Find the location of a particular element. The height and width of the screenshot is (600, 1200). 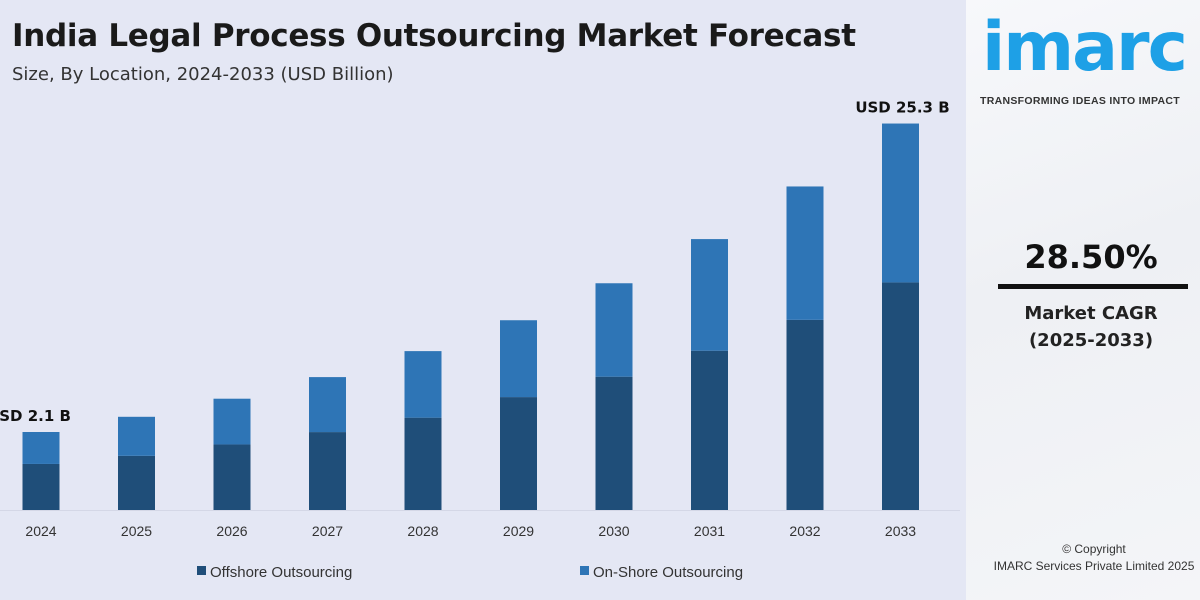

bar-2026-offshore is located at coordinates (232, 477).